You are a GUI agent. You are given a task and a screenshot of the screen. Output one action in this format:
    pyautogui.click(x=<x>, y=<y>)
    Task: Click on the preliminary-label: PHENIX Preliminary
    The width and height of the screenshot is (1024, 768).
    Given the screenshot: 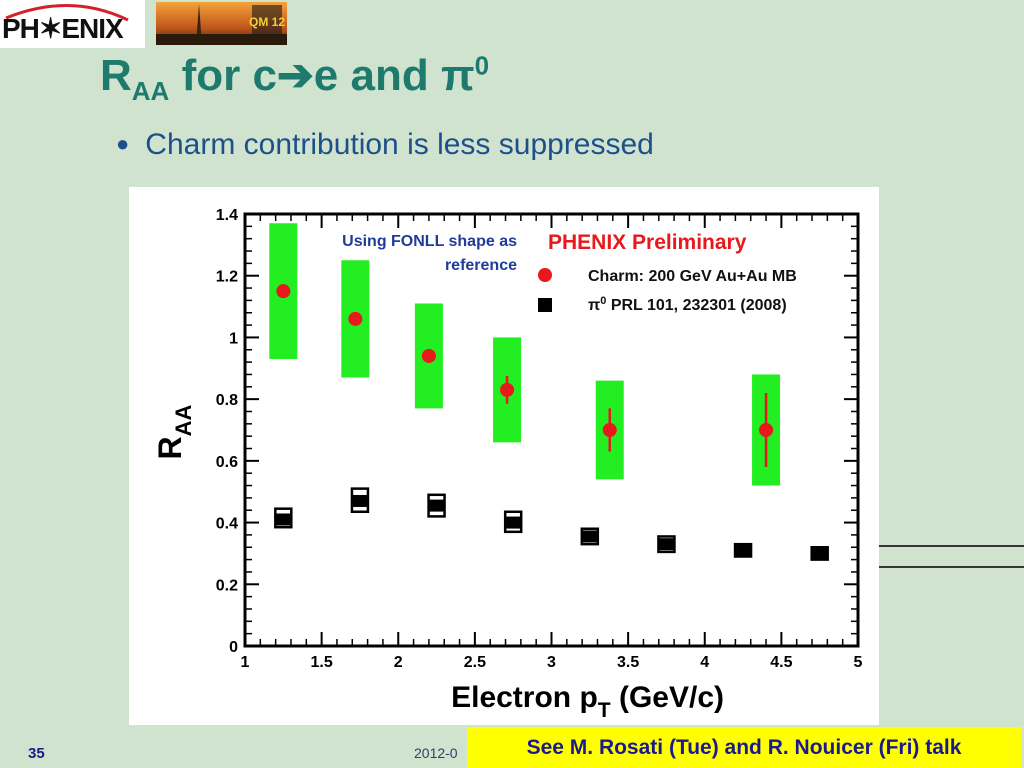 What is the action you would take?
    pyautogui.click(x=647, y=242)
    